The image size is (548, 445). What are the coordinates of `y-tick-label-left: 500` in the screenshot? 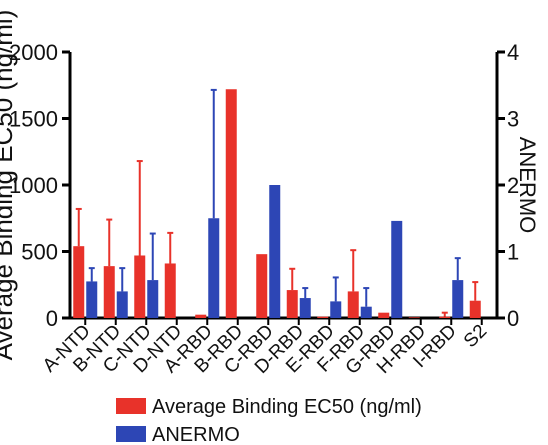 It's located at (39, 252).